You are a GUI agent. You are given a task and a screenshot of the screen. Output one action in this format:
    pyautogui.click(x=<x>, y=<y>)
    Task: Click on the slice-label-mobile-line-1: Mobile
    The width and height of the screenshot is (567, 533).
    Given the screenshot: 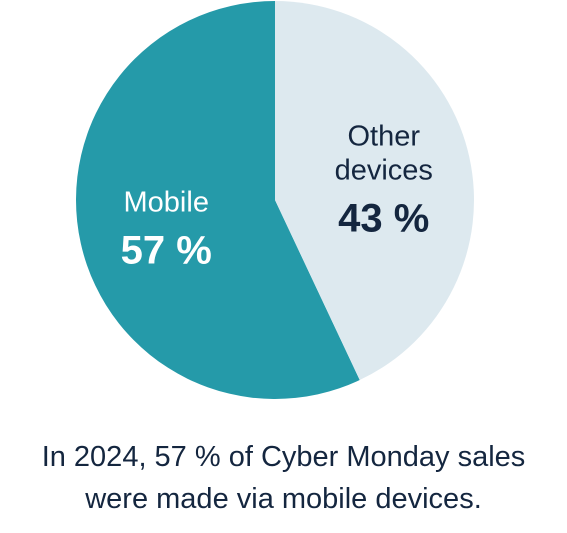 What is the action you would take?
    pyautogui.click(x=166, y=202)
    